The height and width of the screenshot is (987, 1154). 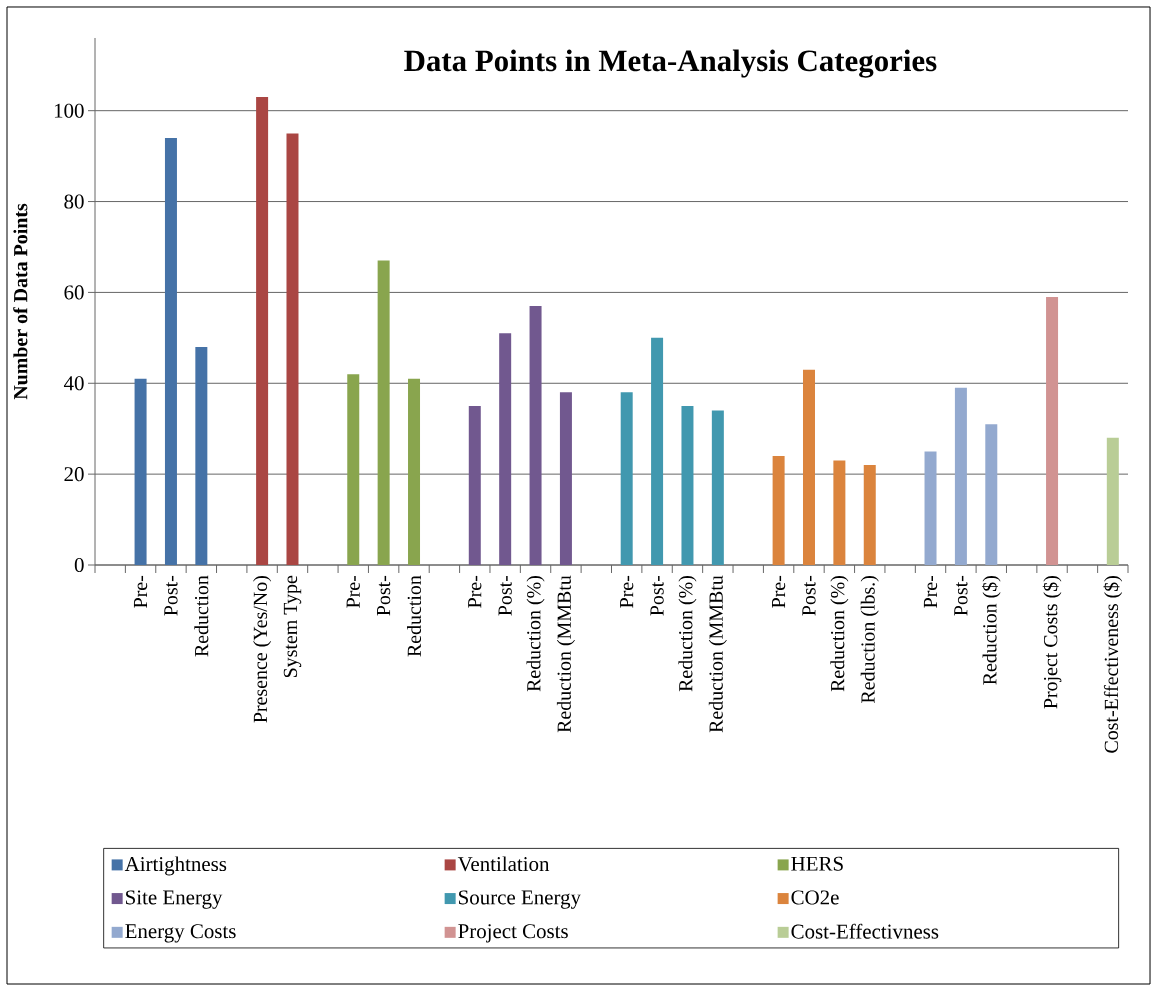 I want to click on legend-label: Energy Costs, so click(x=180, y=933).